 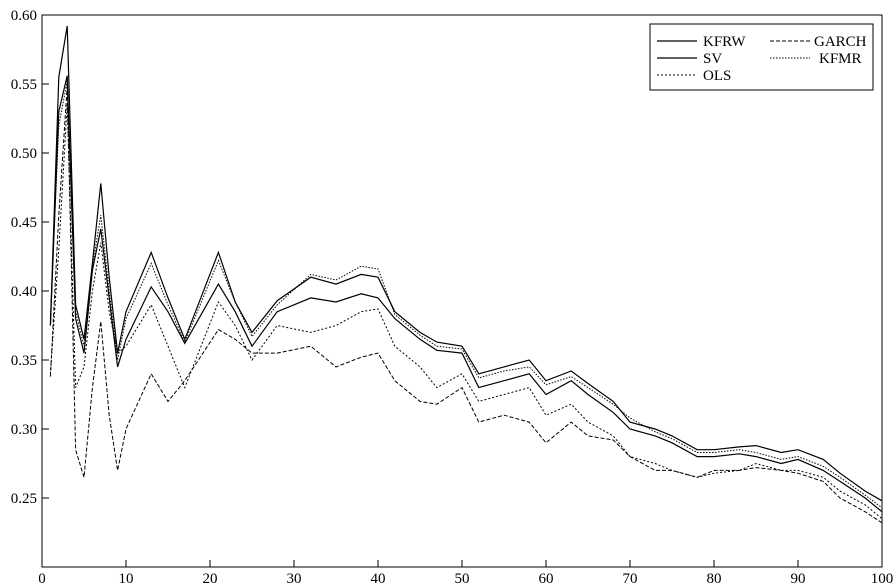 I want to click on y-tick-label: 0.55, so click(x=24, y=85).